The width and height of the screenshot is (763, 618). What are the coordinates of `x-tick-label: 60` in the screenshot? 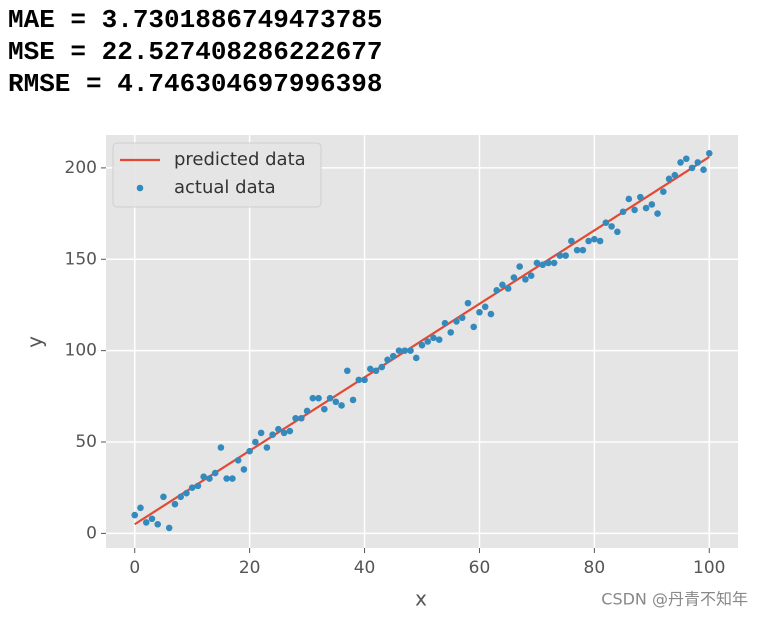 It's located at (480, 568).